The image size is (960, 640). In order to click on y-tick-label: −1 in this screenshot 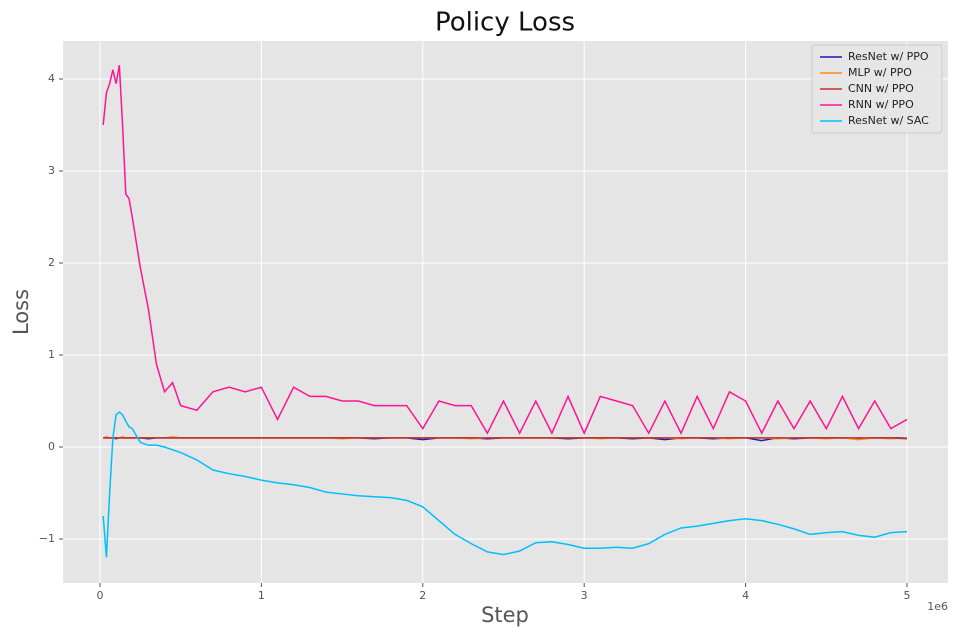, I will do `click(47, 538)`.